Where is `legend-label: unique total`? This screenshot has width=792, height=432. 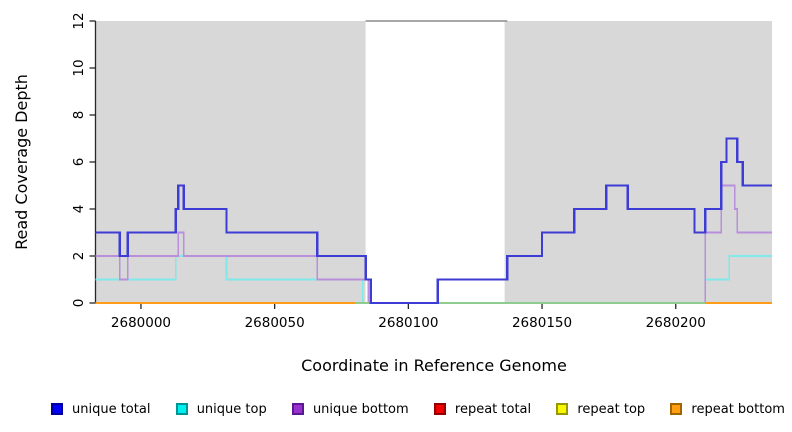 legend-label: unique total is located at coordinates (111, 409).